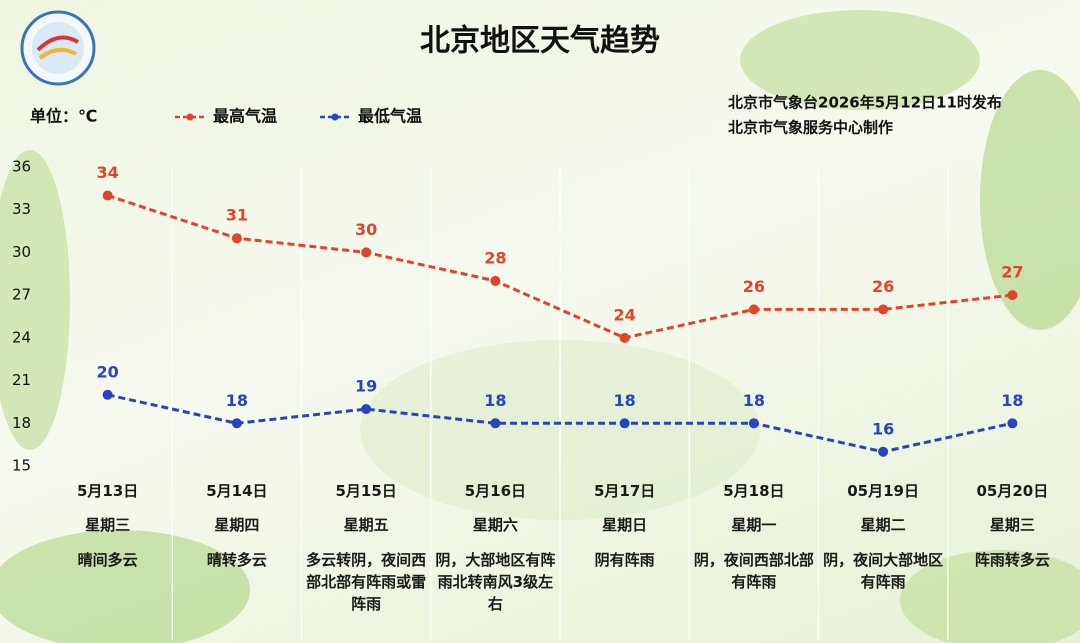  I want to click on data-label: 19, so click(366, 386).